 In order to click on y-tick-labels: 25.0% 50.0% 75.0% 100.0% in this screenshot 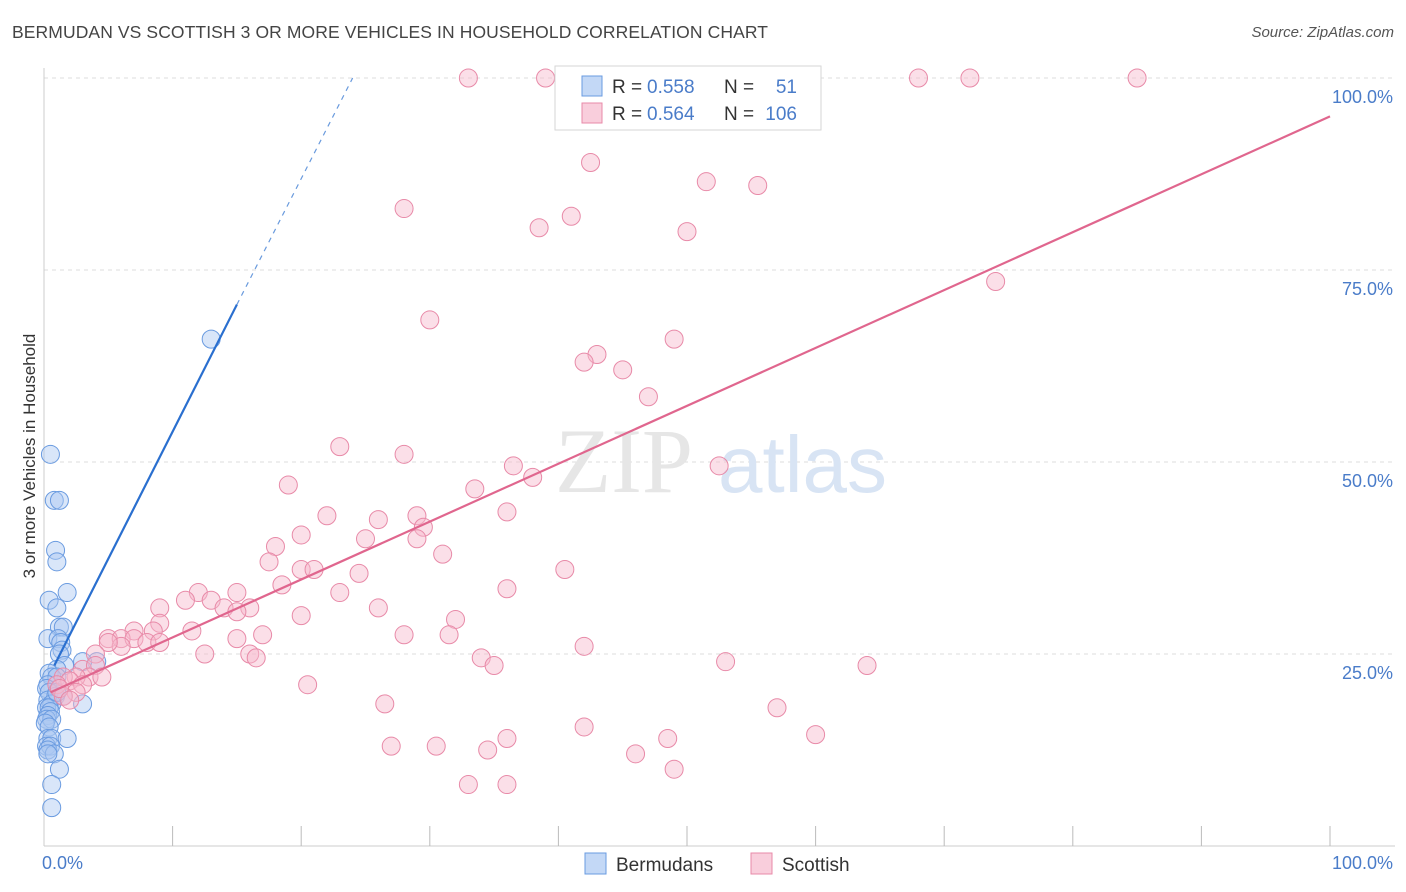, I will do `click(1362, 385)`.